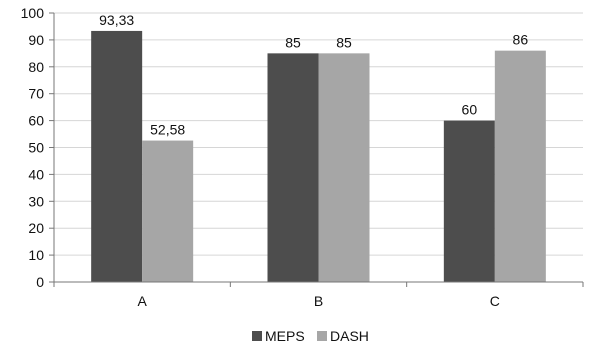 The width and height of the screenshot is (597, 349). I want to click on data-label-dash-b: 85, so click(344, 42).